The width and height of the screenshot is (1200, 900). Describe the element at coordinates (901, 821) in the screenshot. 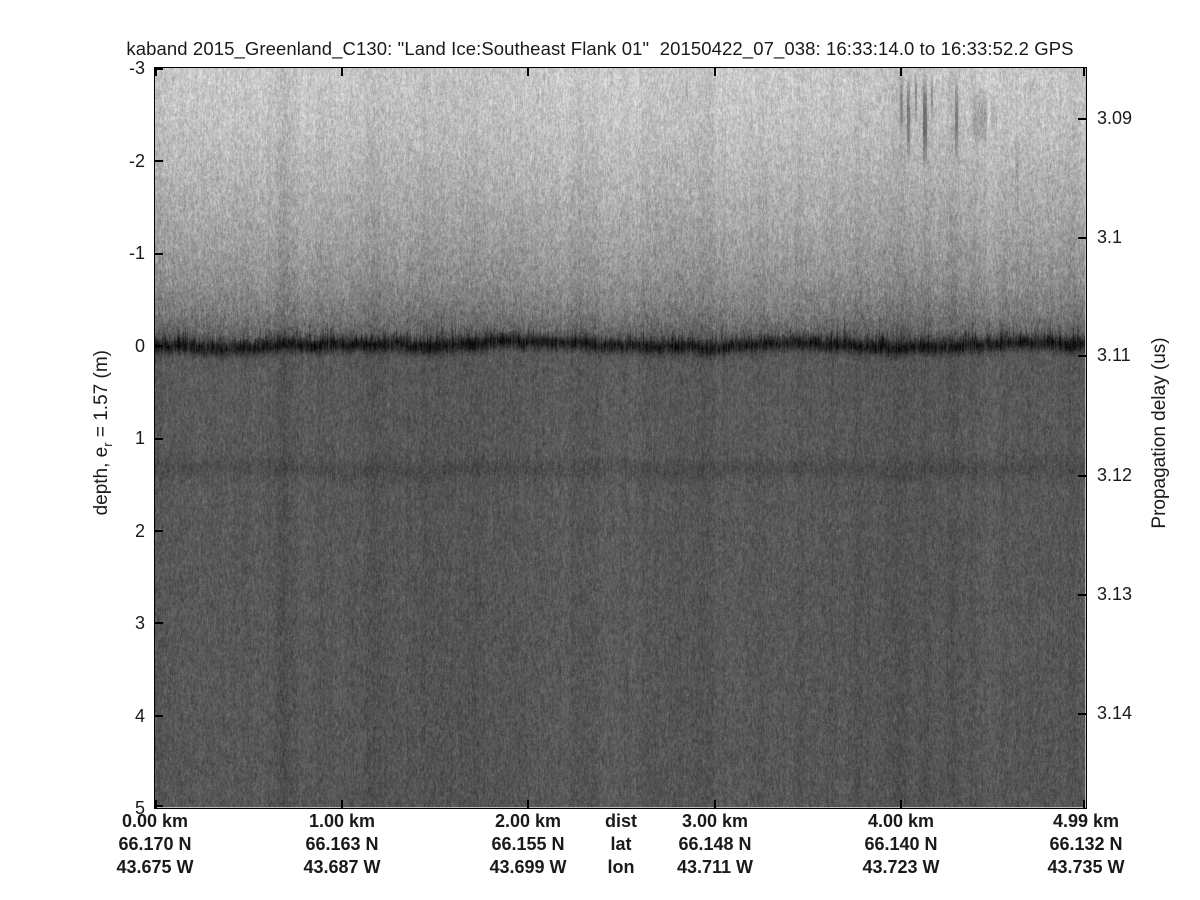

I see `distance-label: 4.00 km` at that location.